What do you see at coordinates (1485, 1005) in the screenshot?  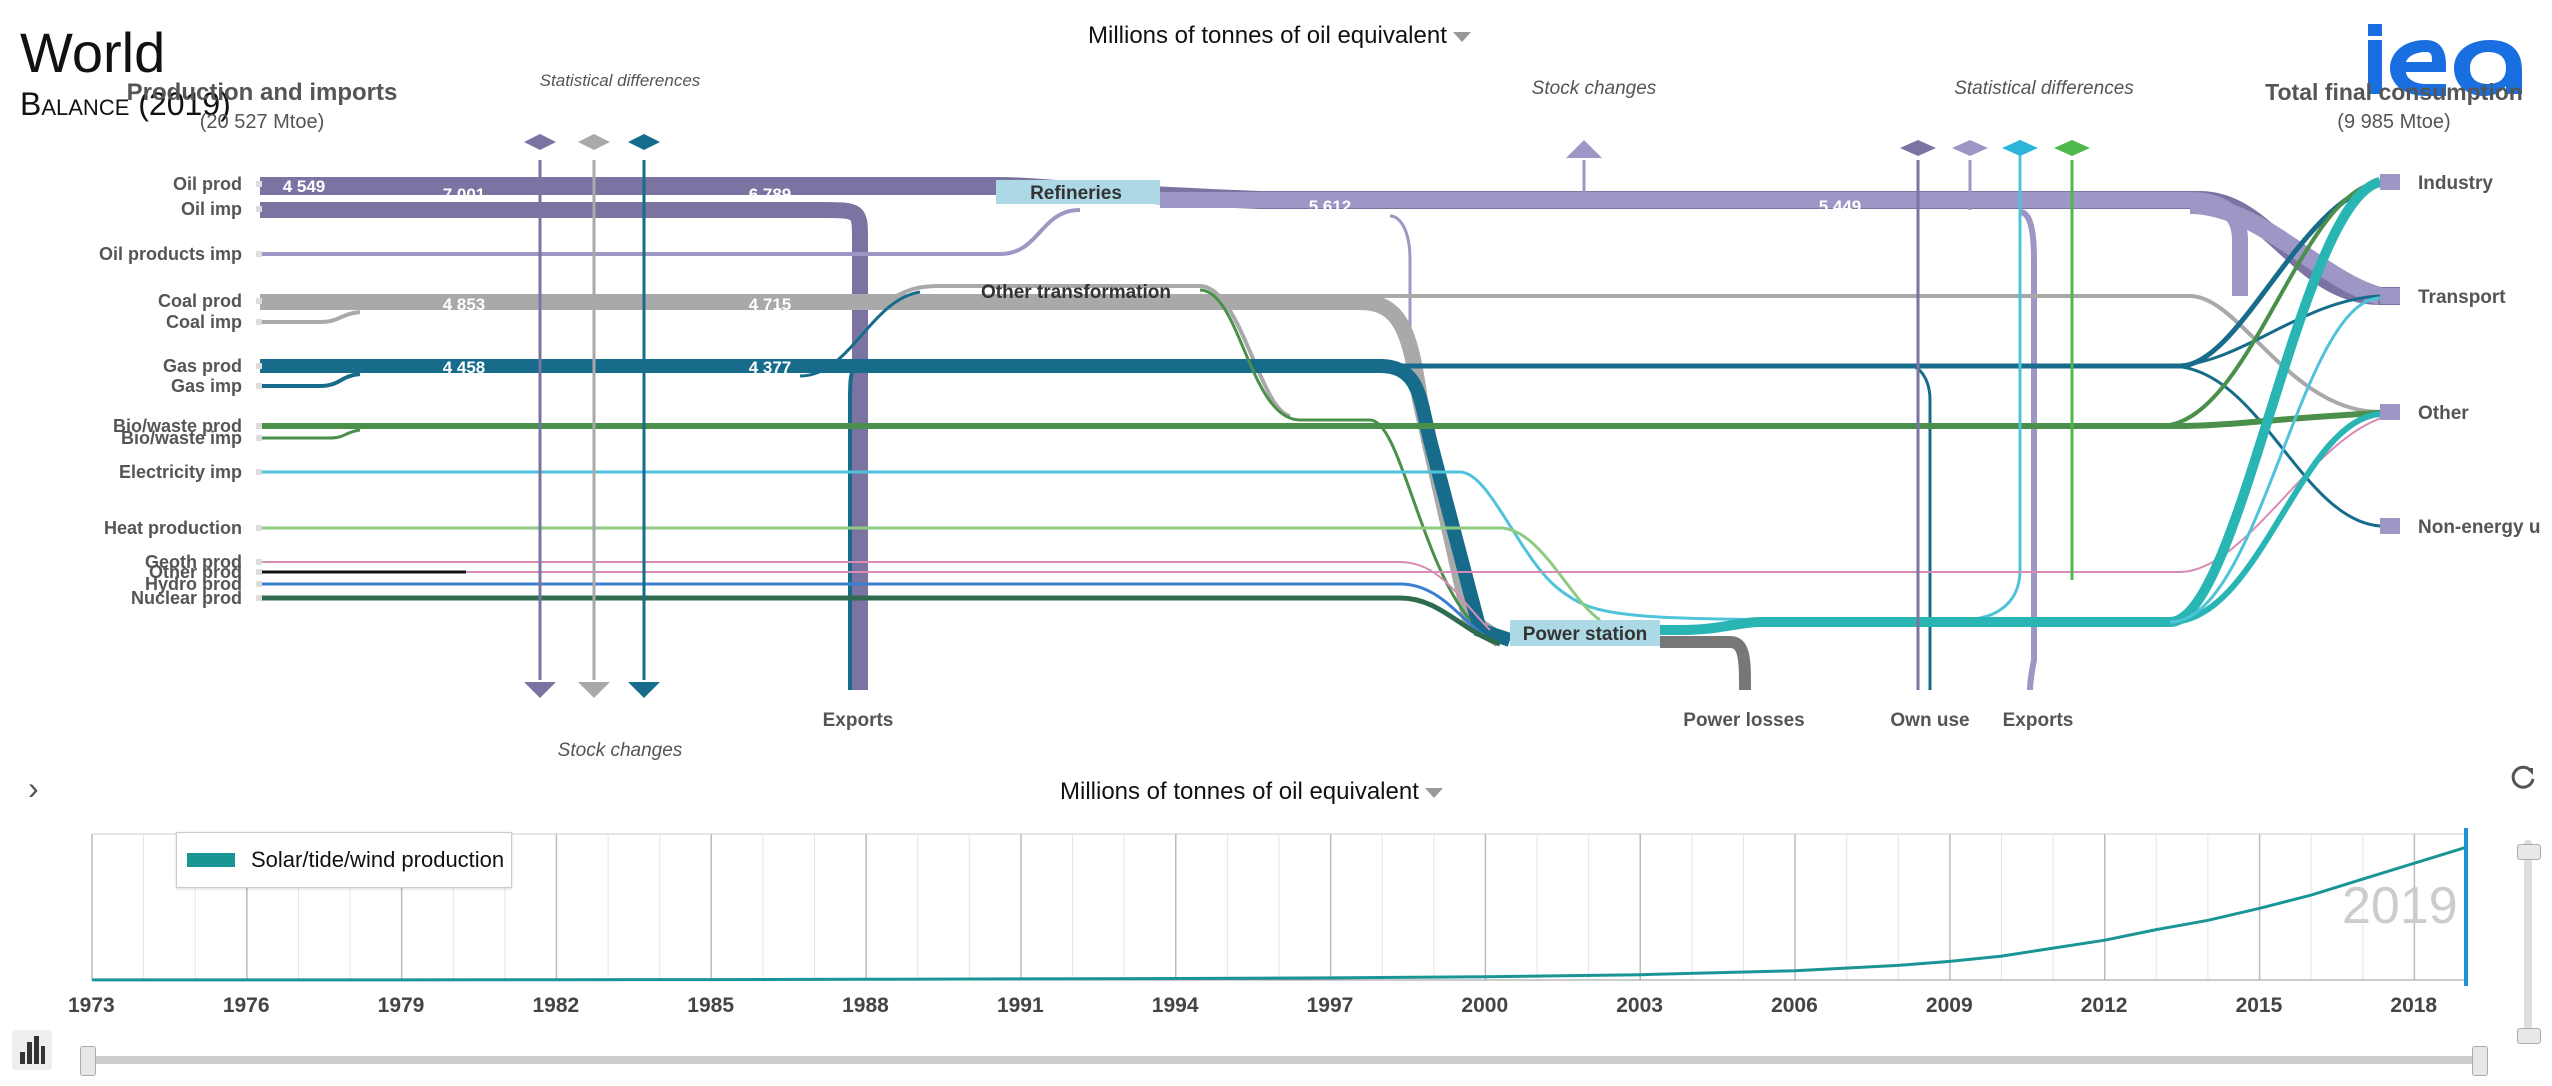 I see `year-tick-label: 2000` at bounding box center [1485, 1005].